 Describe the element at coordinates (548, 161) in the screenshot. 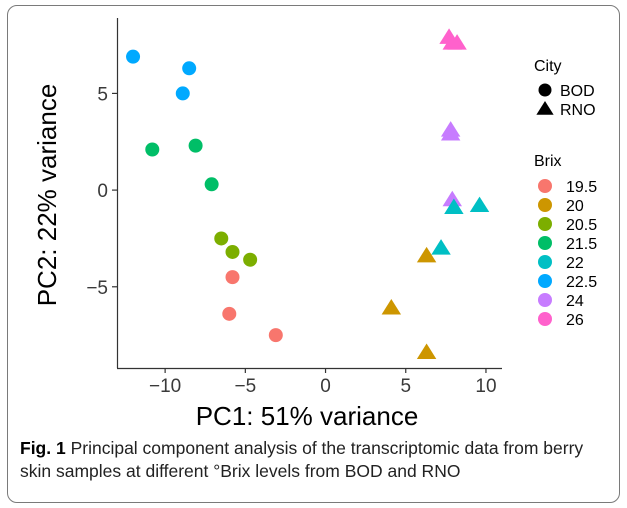

I see `legend-brix-title: Brix` at that location.